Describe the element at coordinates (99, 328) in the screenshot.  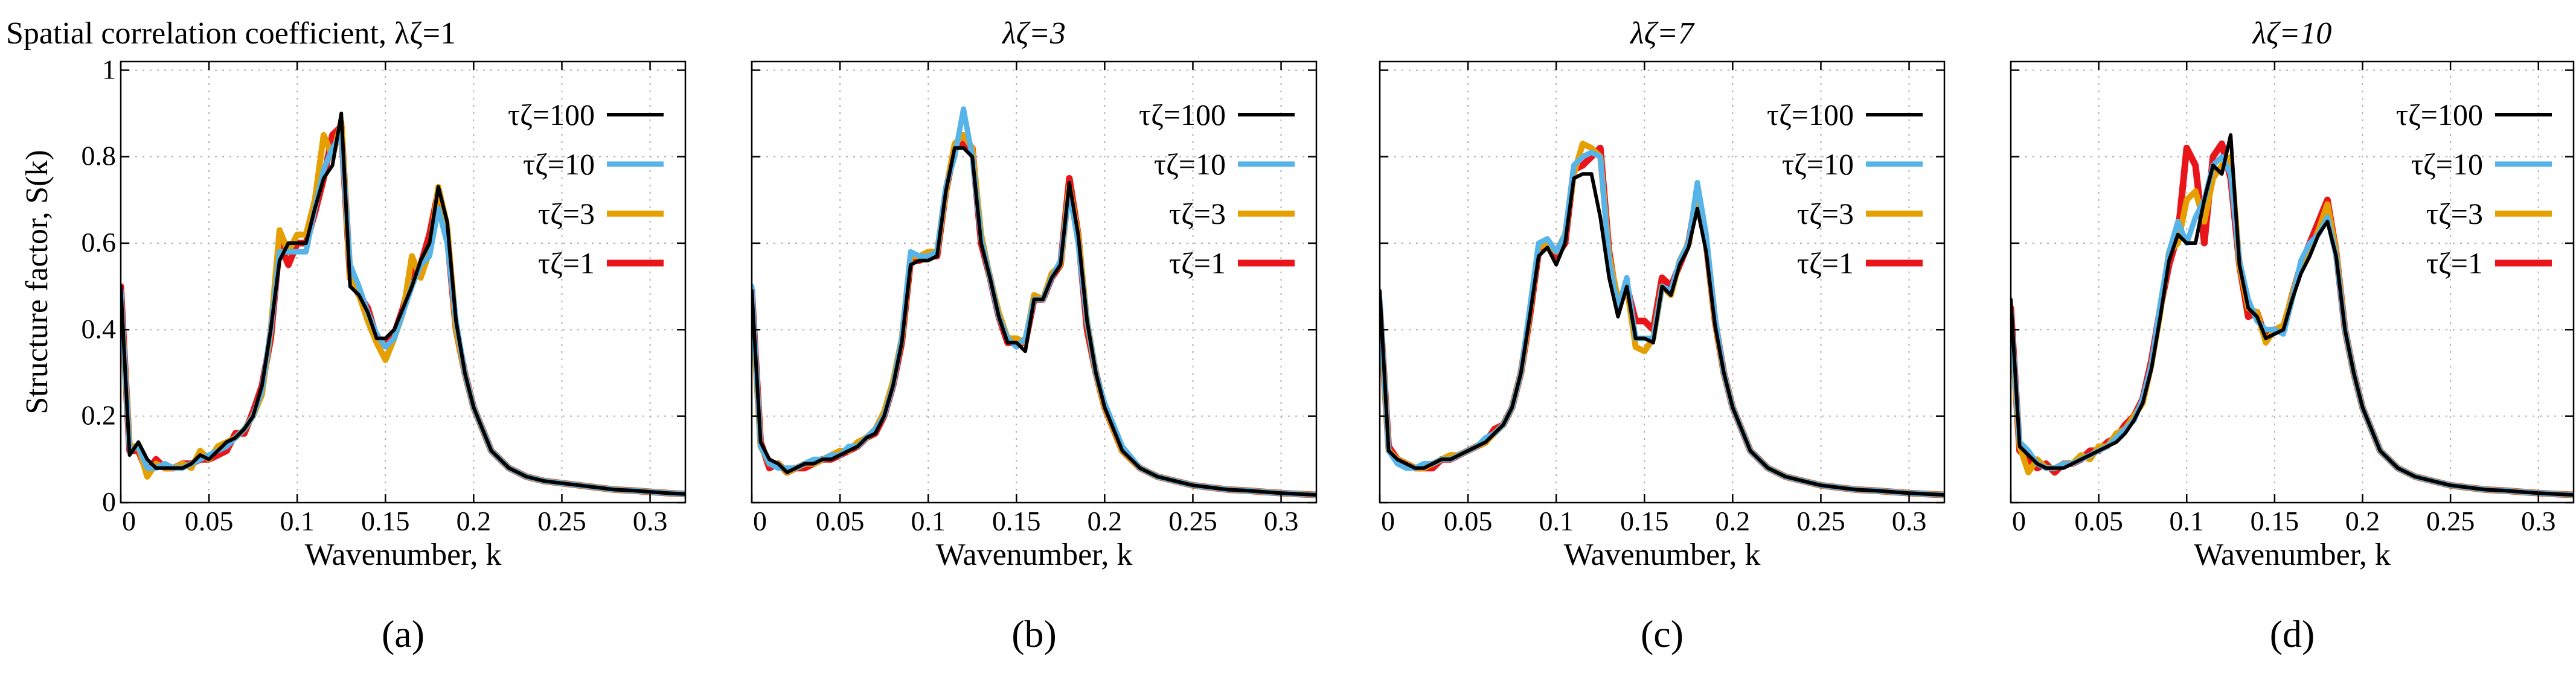
I see `y-tick-label: 0.4` at that location.